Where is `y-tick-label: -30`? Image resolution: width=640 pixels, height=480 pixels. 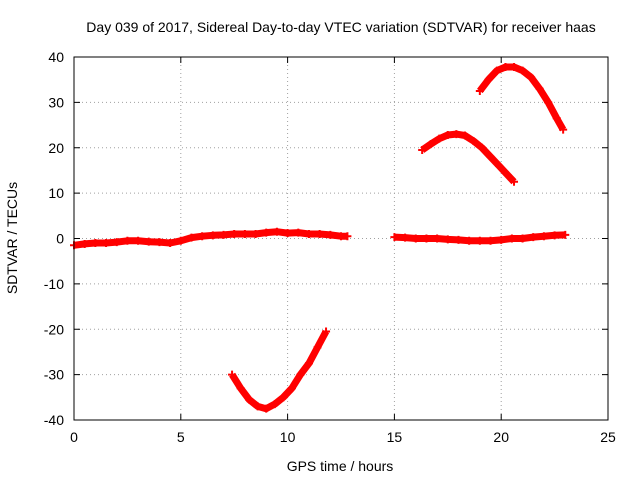
y-tick-label: -30 is located at coordinates (54, 375).